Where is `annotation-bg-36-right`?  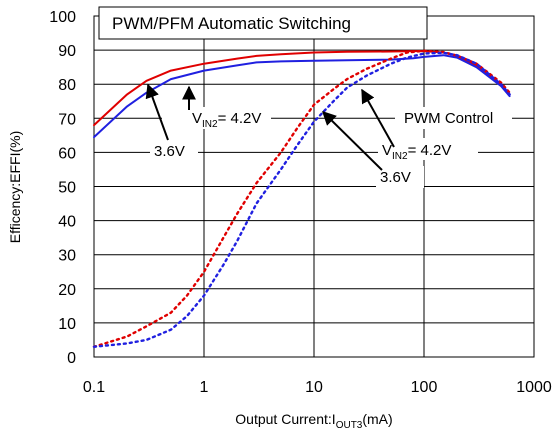
annotation-bg-36-right is located at coordinates (400, 177).